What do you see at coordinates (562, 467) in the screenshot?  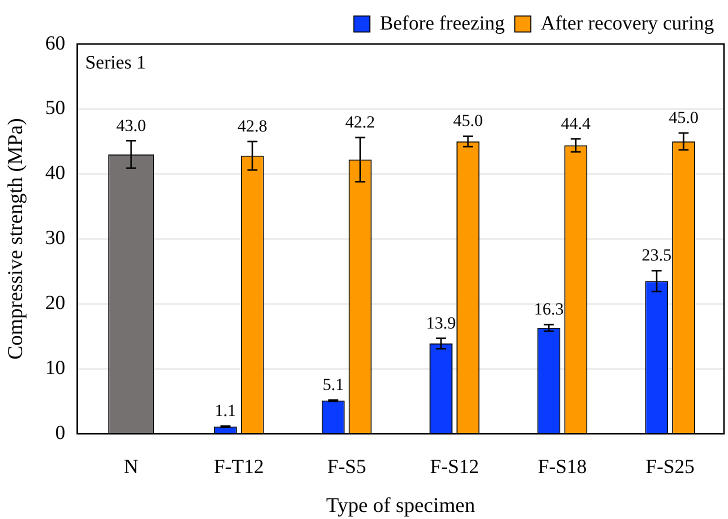 I see `x-tick-label: F-S18` at bounding box center [562, 467].